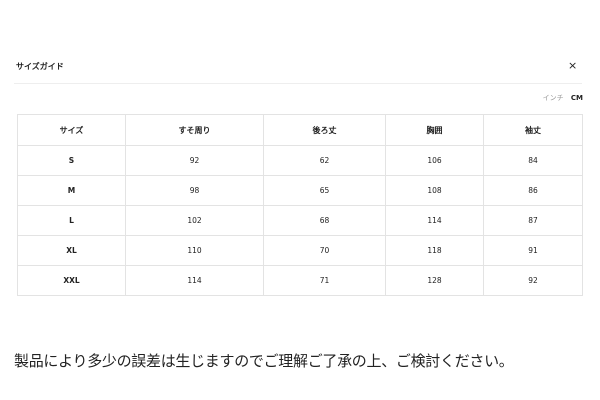  I want to click on column-header: 後ろ丈, so click(324, 130).